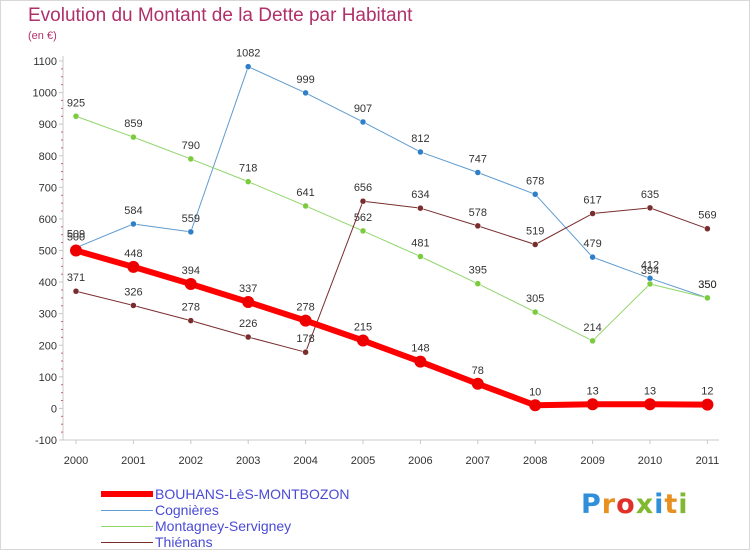 This screenshot has height=551, width=750. What do you see at coordinates (48, 188) in the screenshot?
I see `y-tick-label: 700` at bounding box center [48, 188].